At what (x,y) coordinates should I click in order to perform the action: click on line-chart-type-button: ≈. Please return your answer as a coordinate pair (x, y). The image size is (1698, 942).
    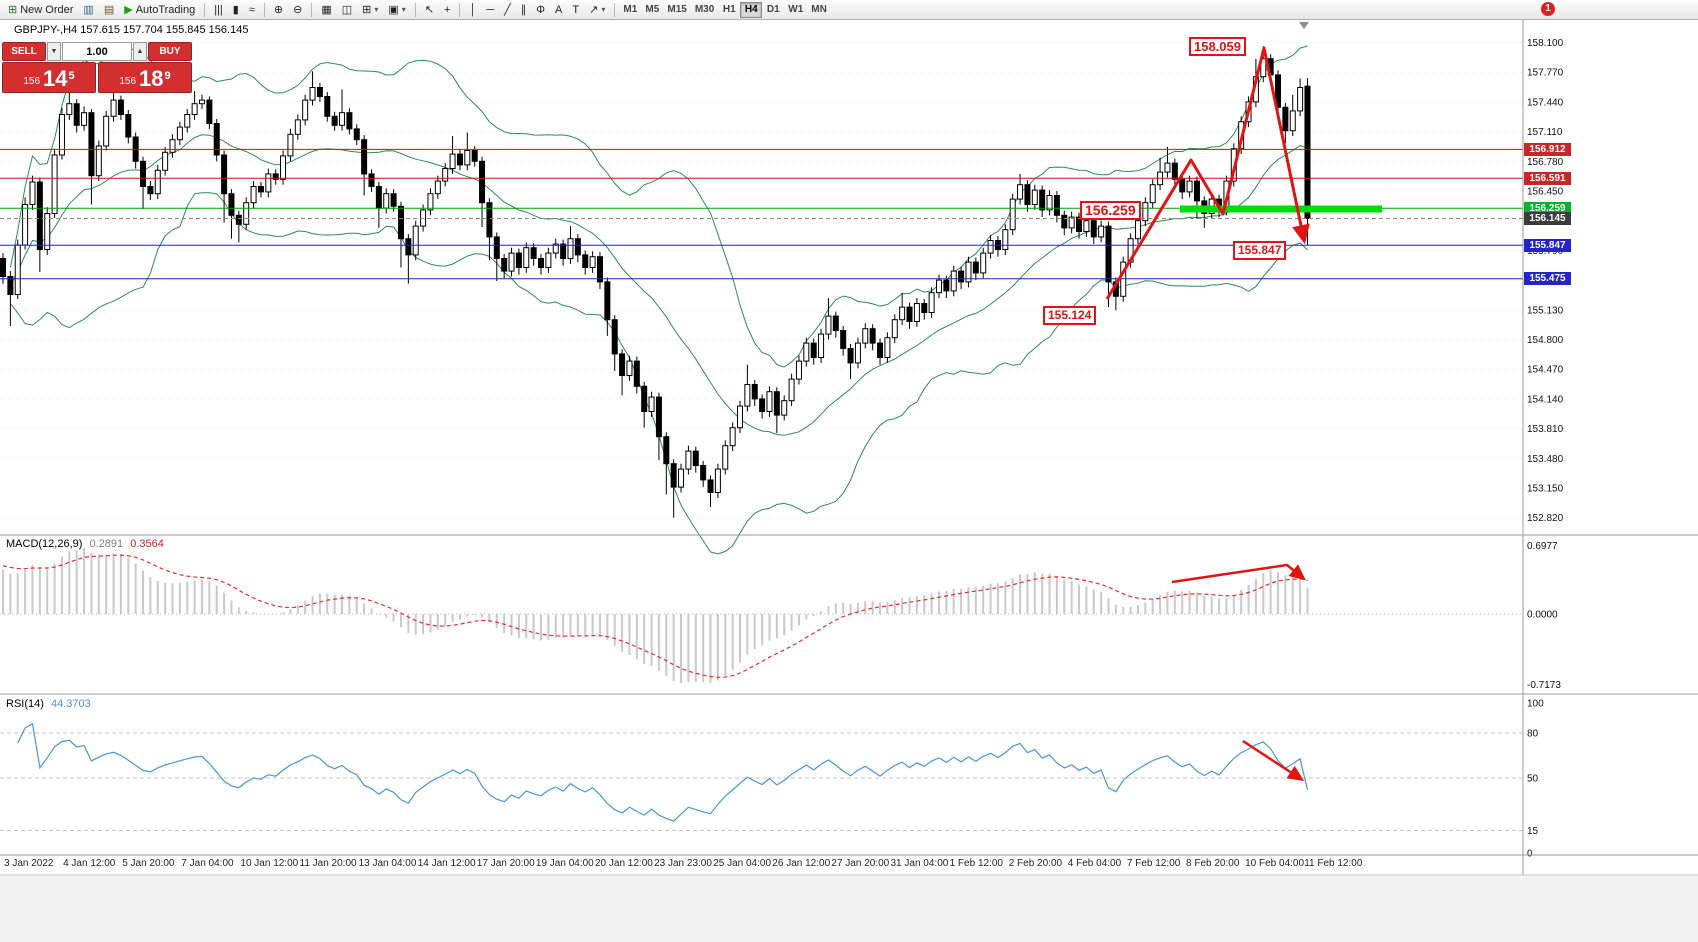
    Looking at the image, I should click on (252, 10).